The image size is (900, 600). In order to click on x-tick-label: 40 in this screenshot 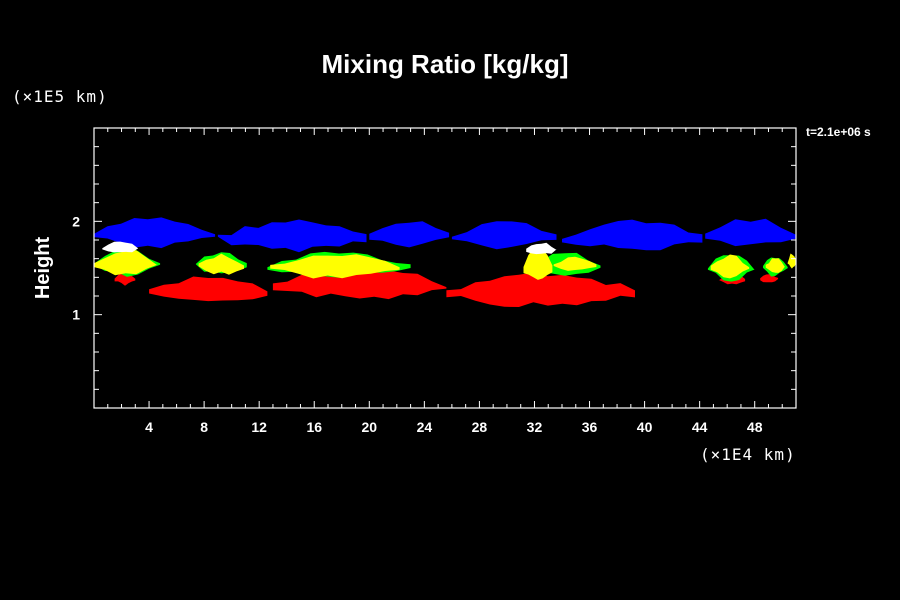, I will do `click(645, 427)`.